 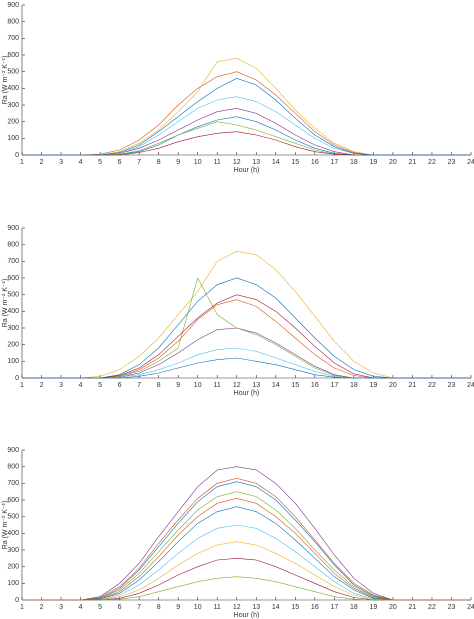 I want to click on x-tick-label: 14, so click(x=276, y=607).